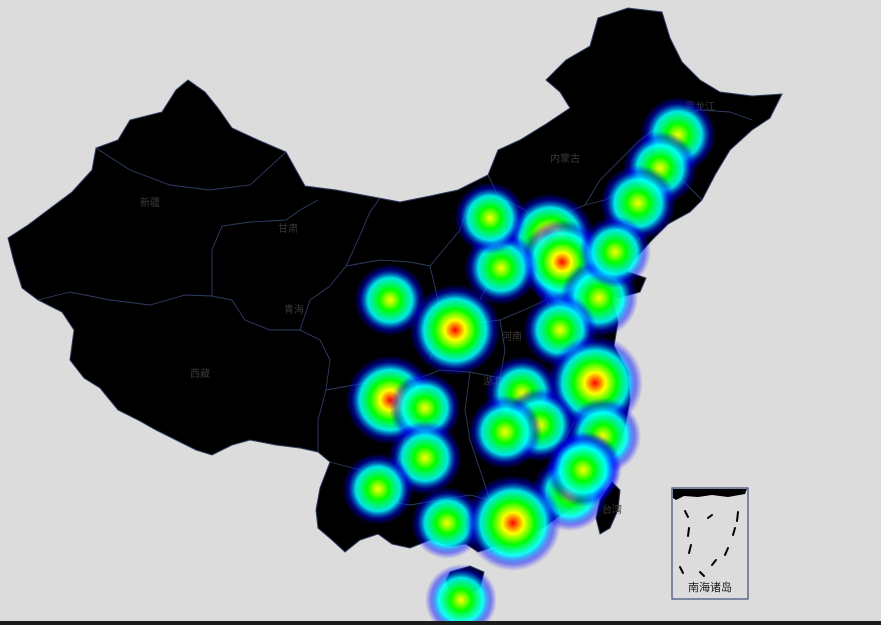 The width and height of the screenshot is (881, 625). I want to click on inset-coastline, so click(710, 494).